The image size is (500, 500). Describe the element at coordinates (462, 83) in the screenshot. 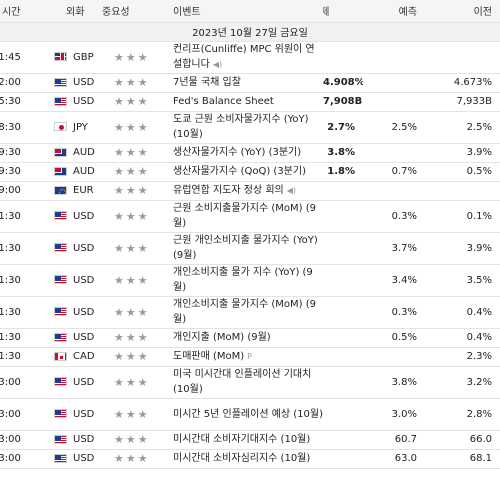

I see `previous-value: 4.673%` at that location.